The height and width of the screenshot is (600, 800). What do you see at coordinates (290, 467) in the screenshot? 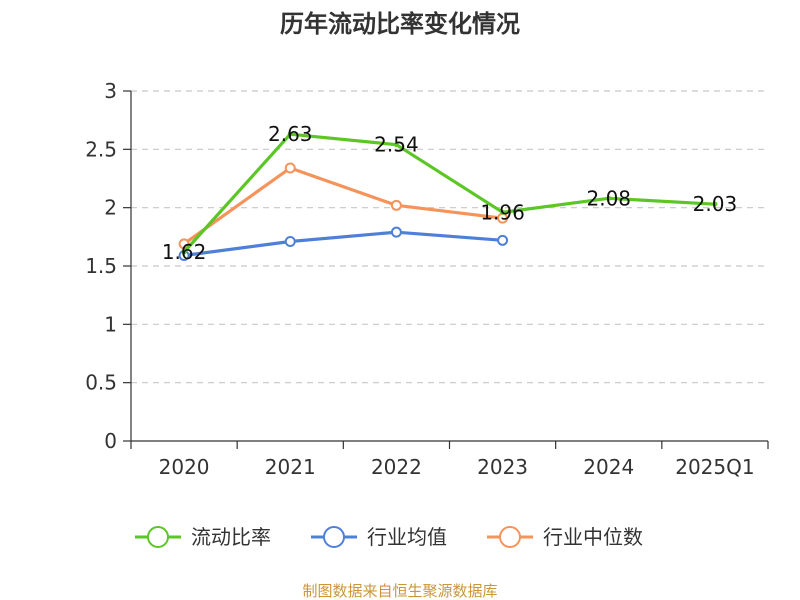
I see `x-tick-label: 2021` at bounding box center [290, 467].